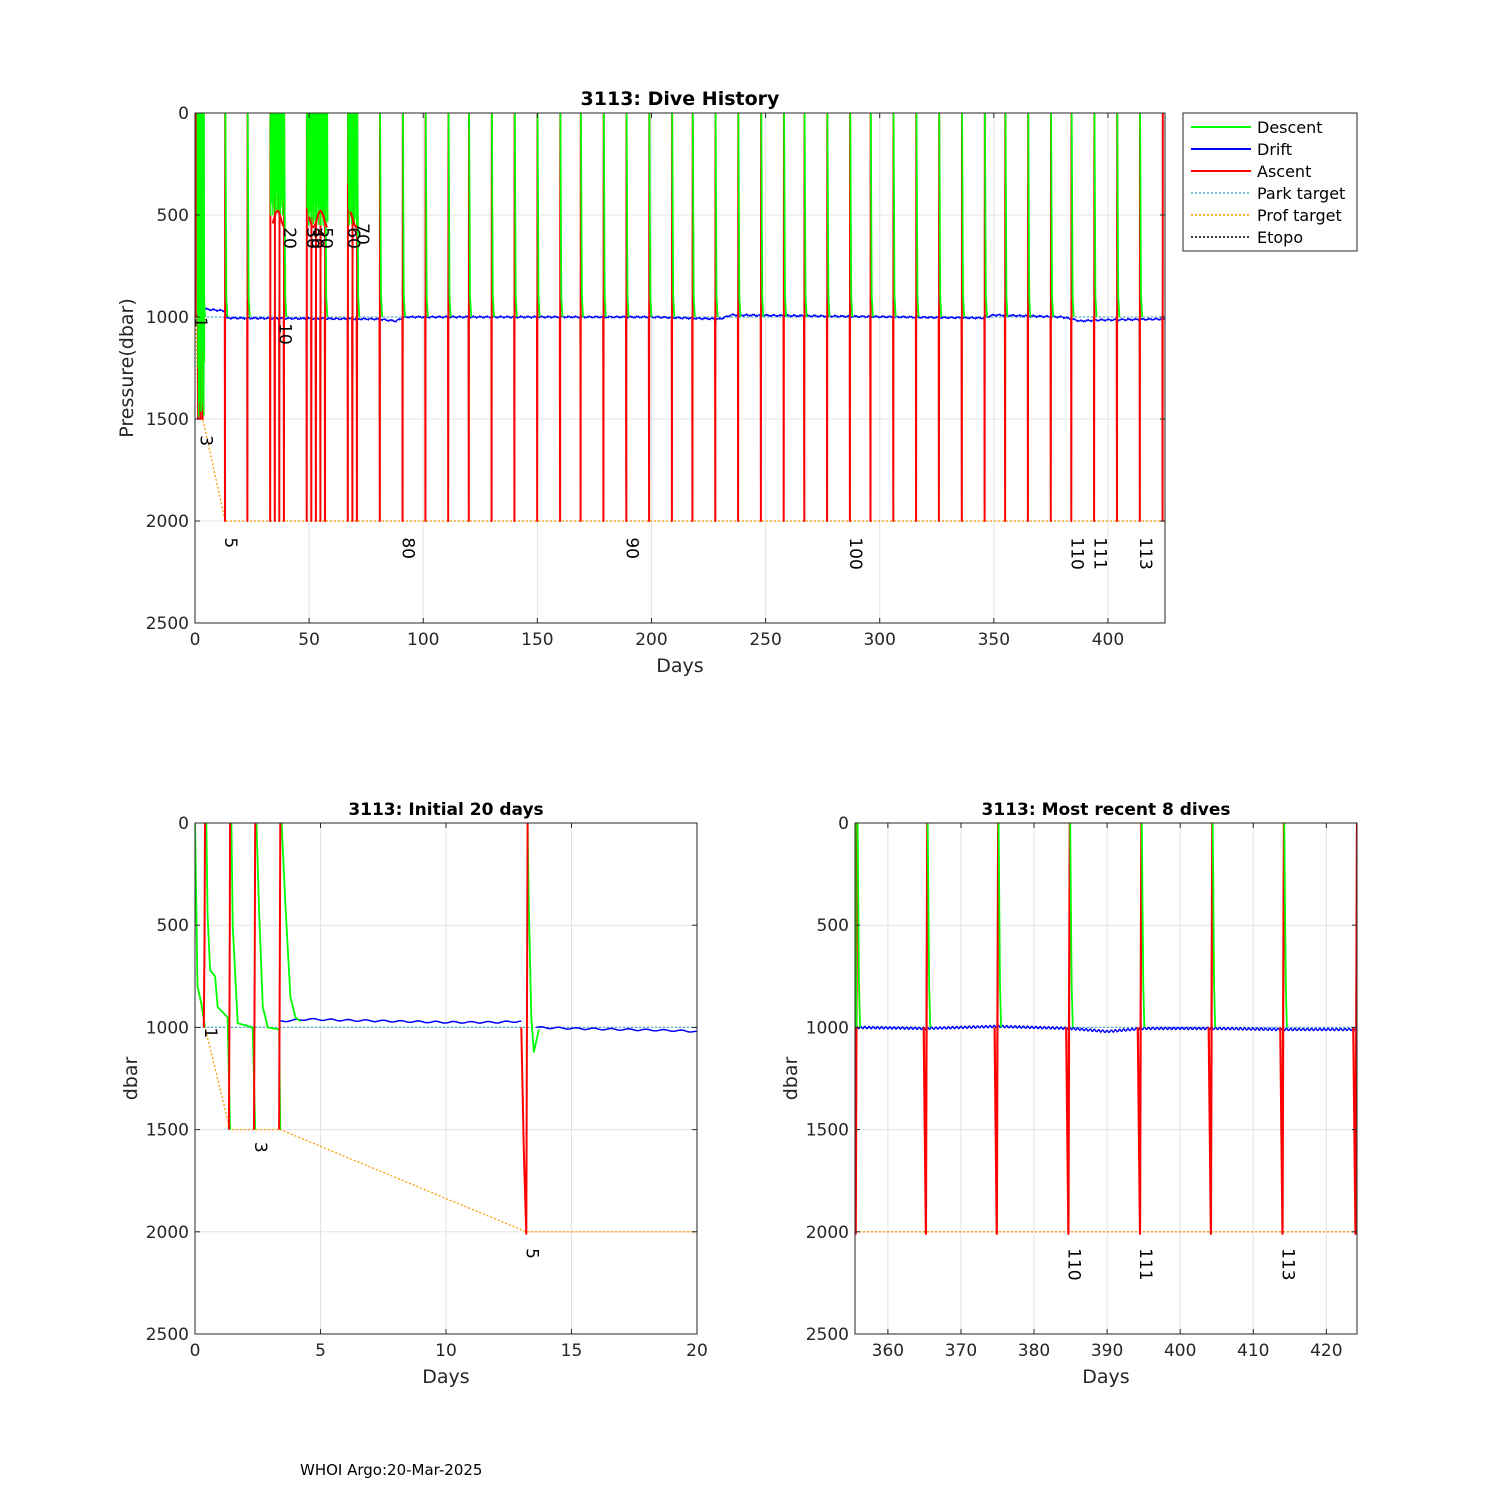 The height and width of the screenshot is (1500, 1500). I want to click on x-tick-label: 390, so click(1107, 1351).